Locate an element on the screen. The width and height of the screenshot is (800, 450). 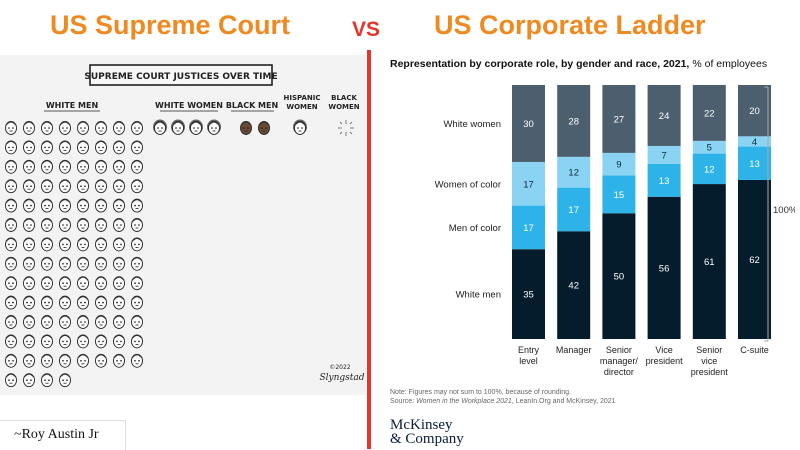
group-label-hispanic-women: HISPANIC WOMEN is located at coordinates (301, 102).